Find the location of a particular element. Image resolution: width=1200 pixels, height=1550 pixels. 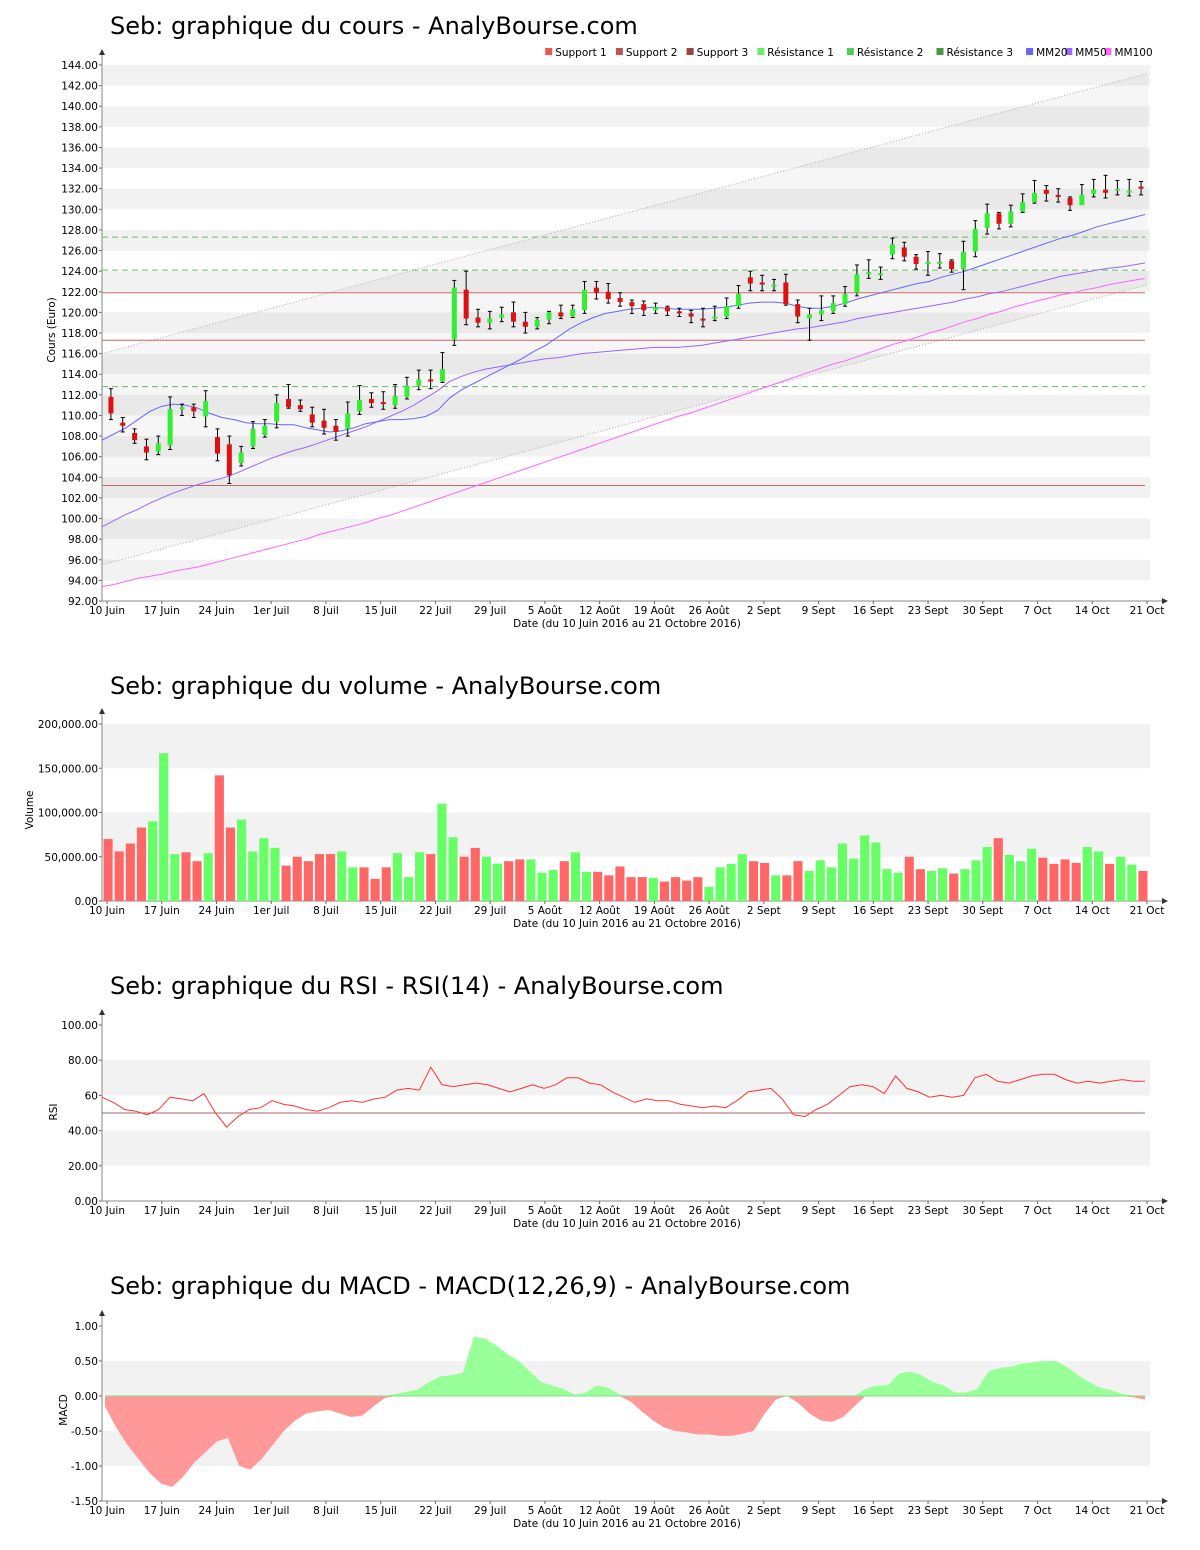

rsi-xtick-label: 5 Août is located at coordinates (545, 1211).